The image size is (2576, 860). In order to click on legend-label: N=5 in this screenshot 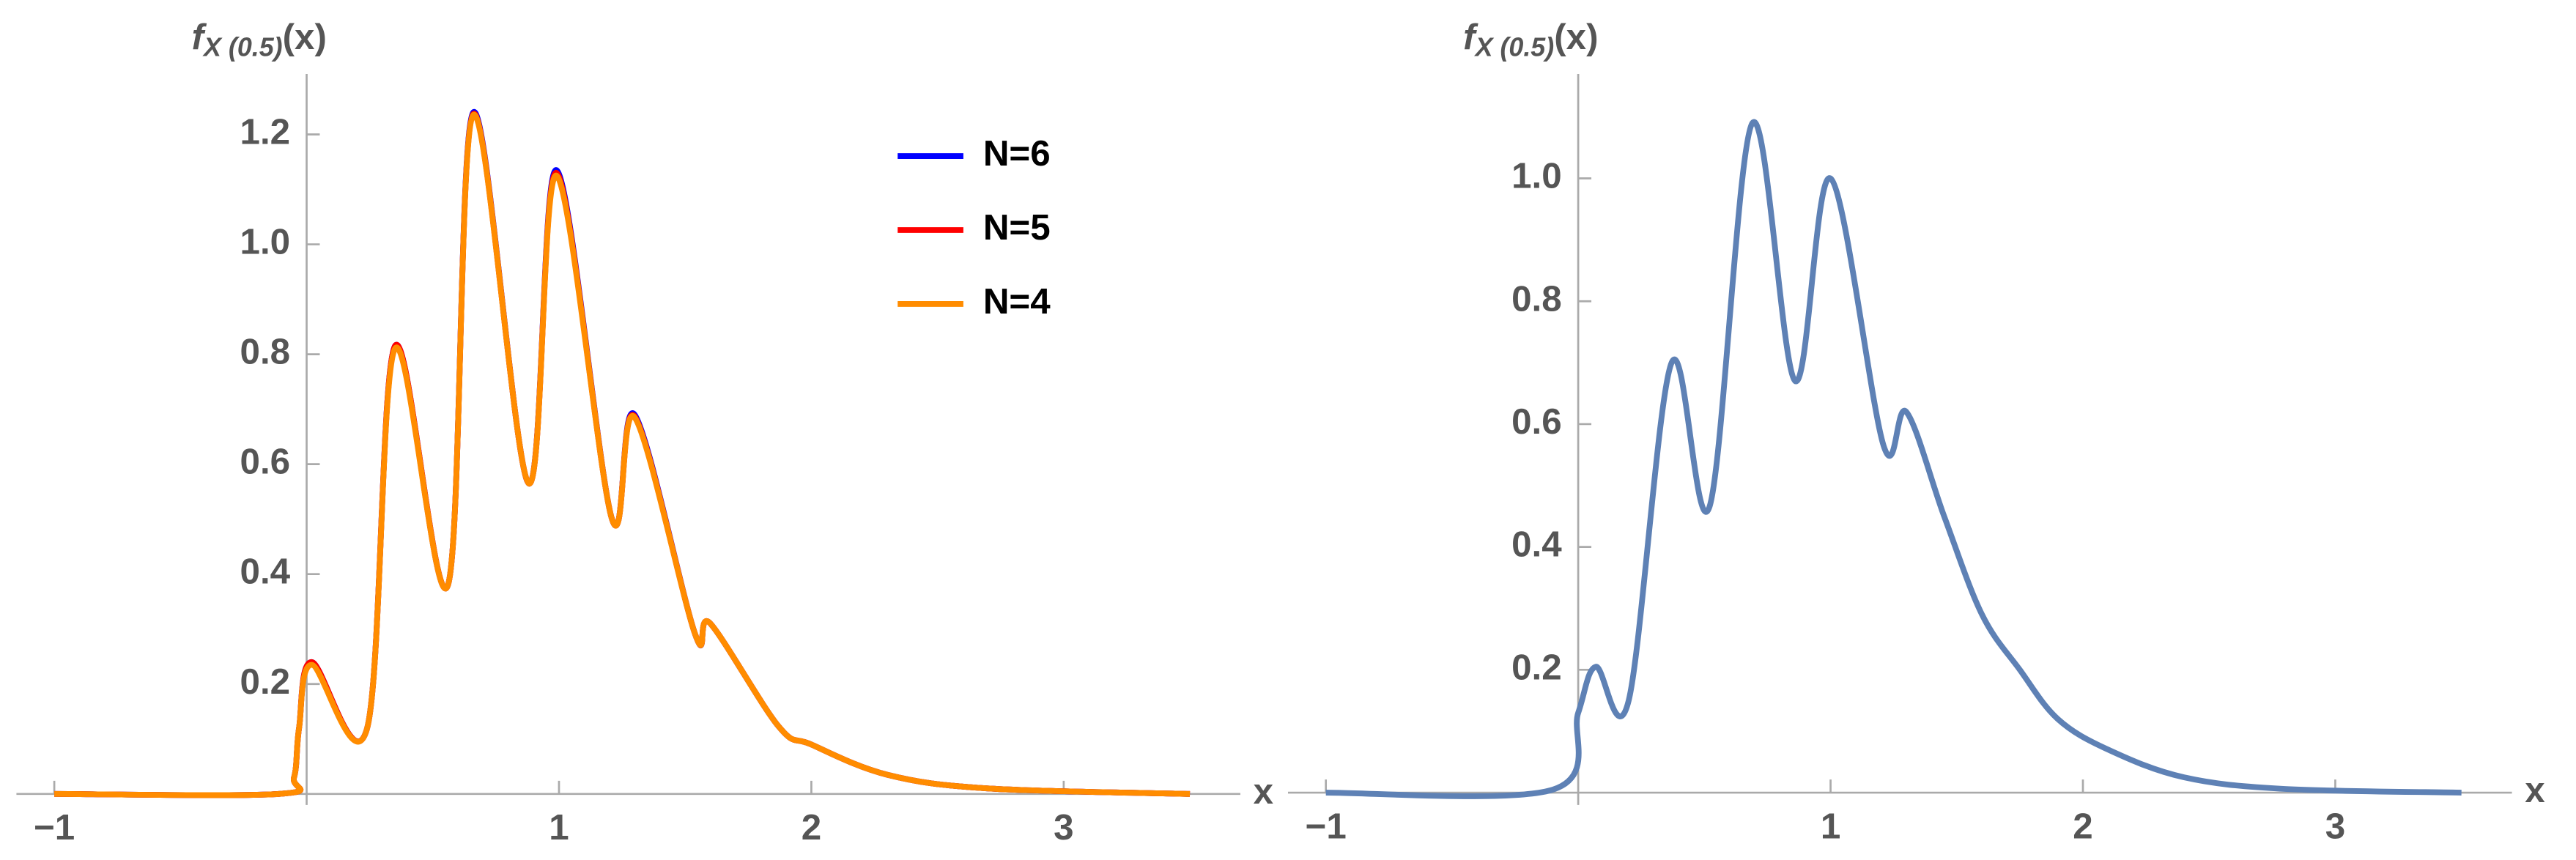, I will do `click(1017, 228)`.